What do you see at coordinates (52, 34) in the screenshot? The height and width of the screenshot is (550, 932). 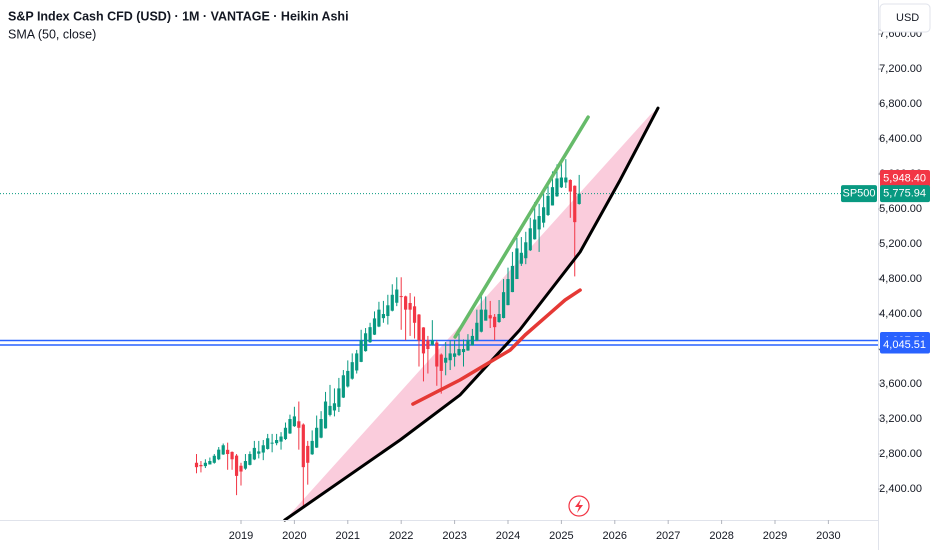 I see `indicator-label: SMA (50, close)` at bounding box center [52, 34].